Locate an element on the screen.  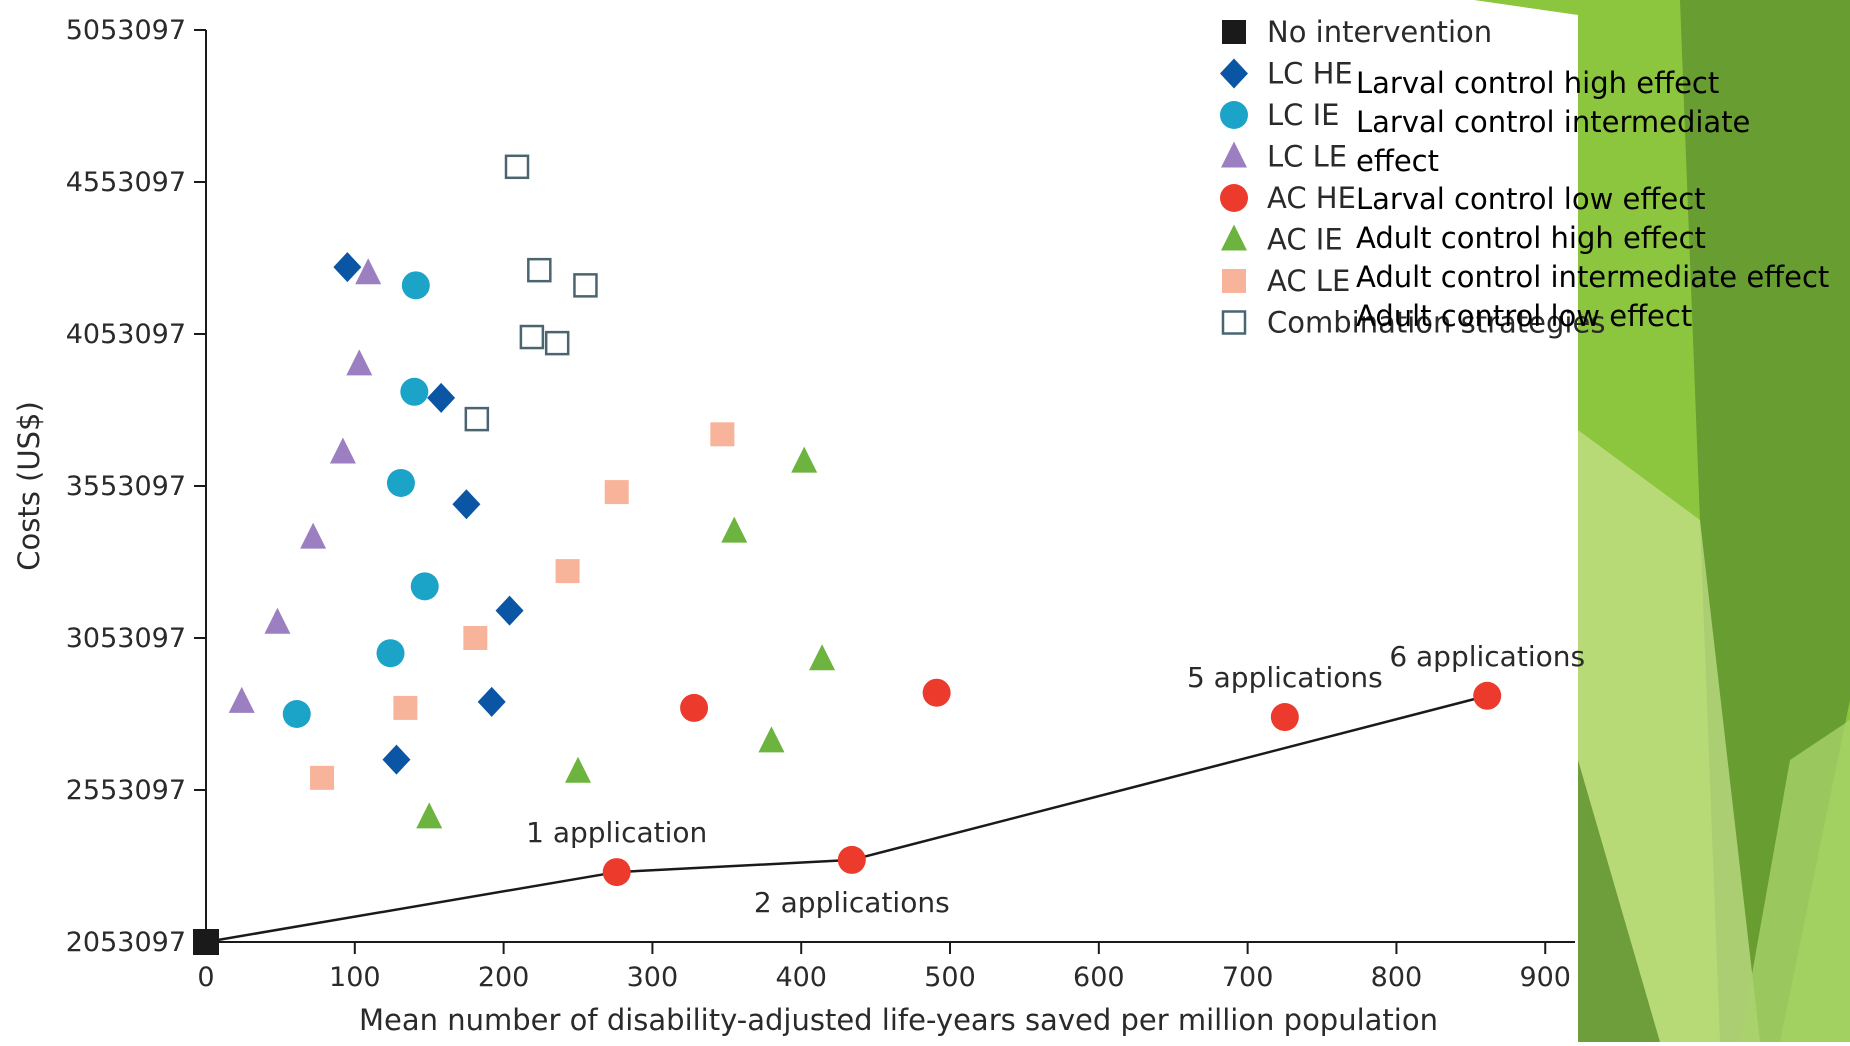
y-tick-label: 3053097 is located at coordinates (126, 638).